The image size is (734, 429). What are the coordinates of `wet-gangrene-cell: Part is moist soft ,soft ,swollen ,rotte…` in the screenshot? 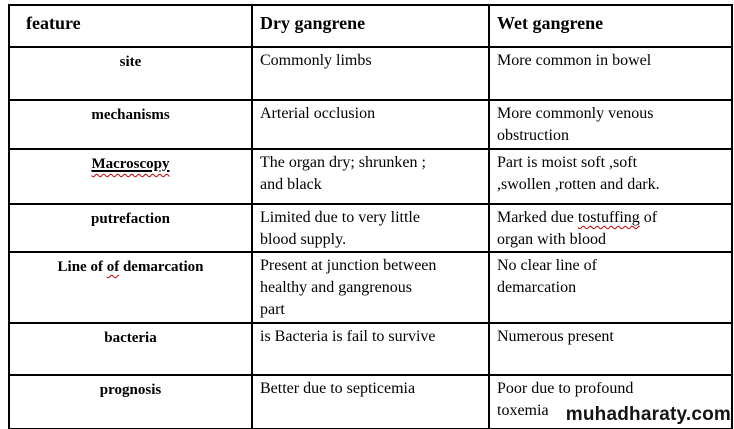 It's located at (610, 176).